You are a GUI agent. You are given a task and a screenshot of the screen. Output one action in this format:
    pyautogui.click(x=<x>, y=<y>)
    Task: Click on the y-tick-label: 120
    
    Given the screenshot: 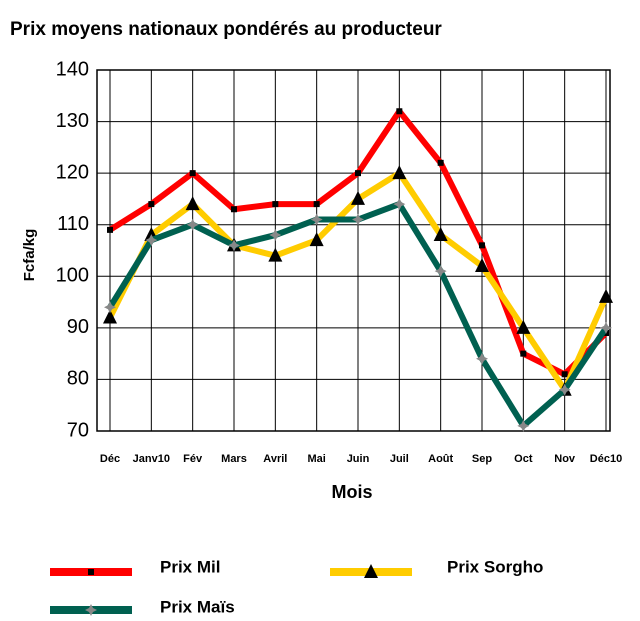 What is the action you would take?
    pyautogui.click(x=72, y=172)
    